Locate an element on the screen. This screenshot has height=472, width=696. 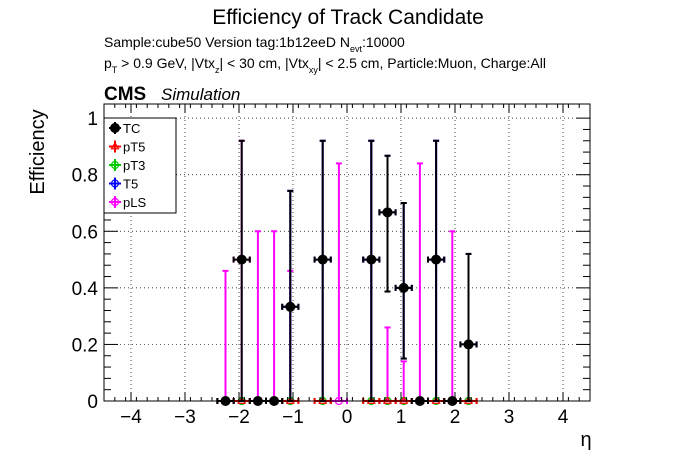
x-tick-label: 0 is located at coordinates (347, 417).